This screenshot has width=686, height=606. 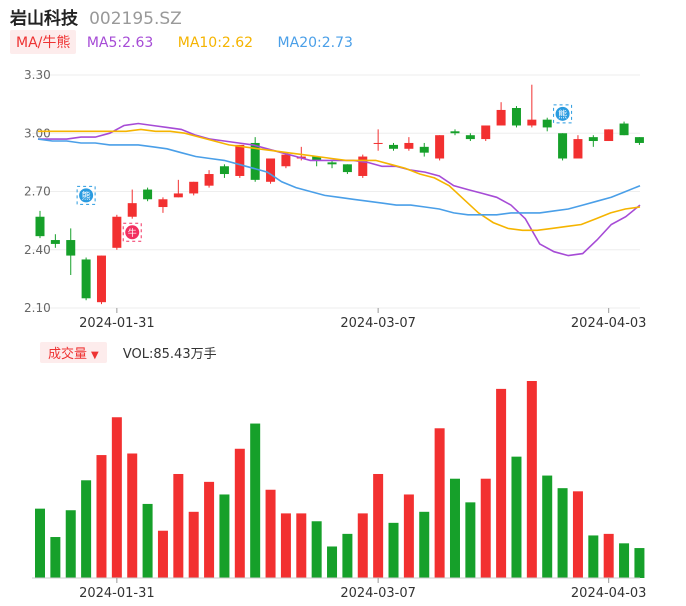 I want to click on x-tick-label: 2024-01-31, so click(x=117, y=593).